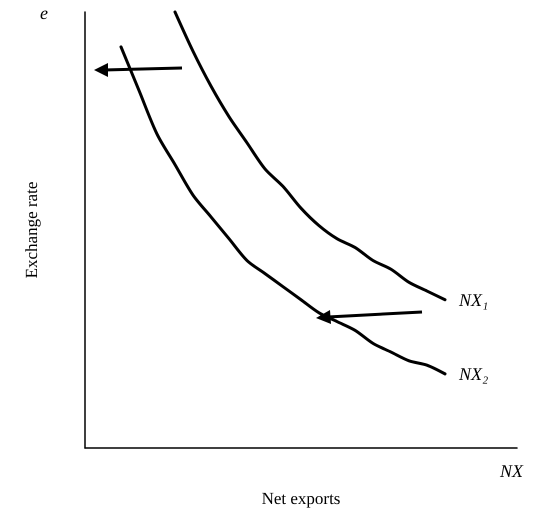 This screenshot has height=512, width=535. I want to click on text: NX, so click(511, 471).